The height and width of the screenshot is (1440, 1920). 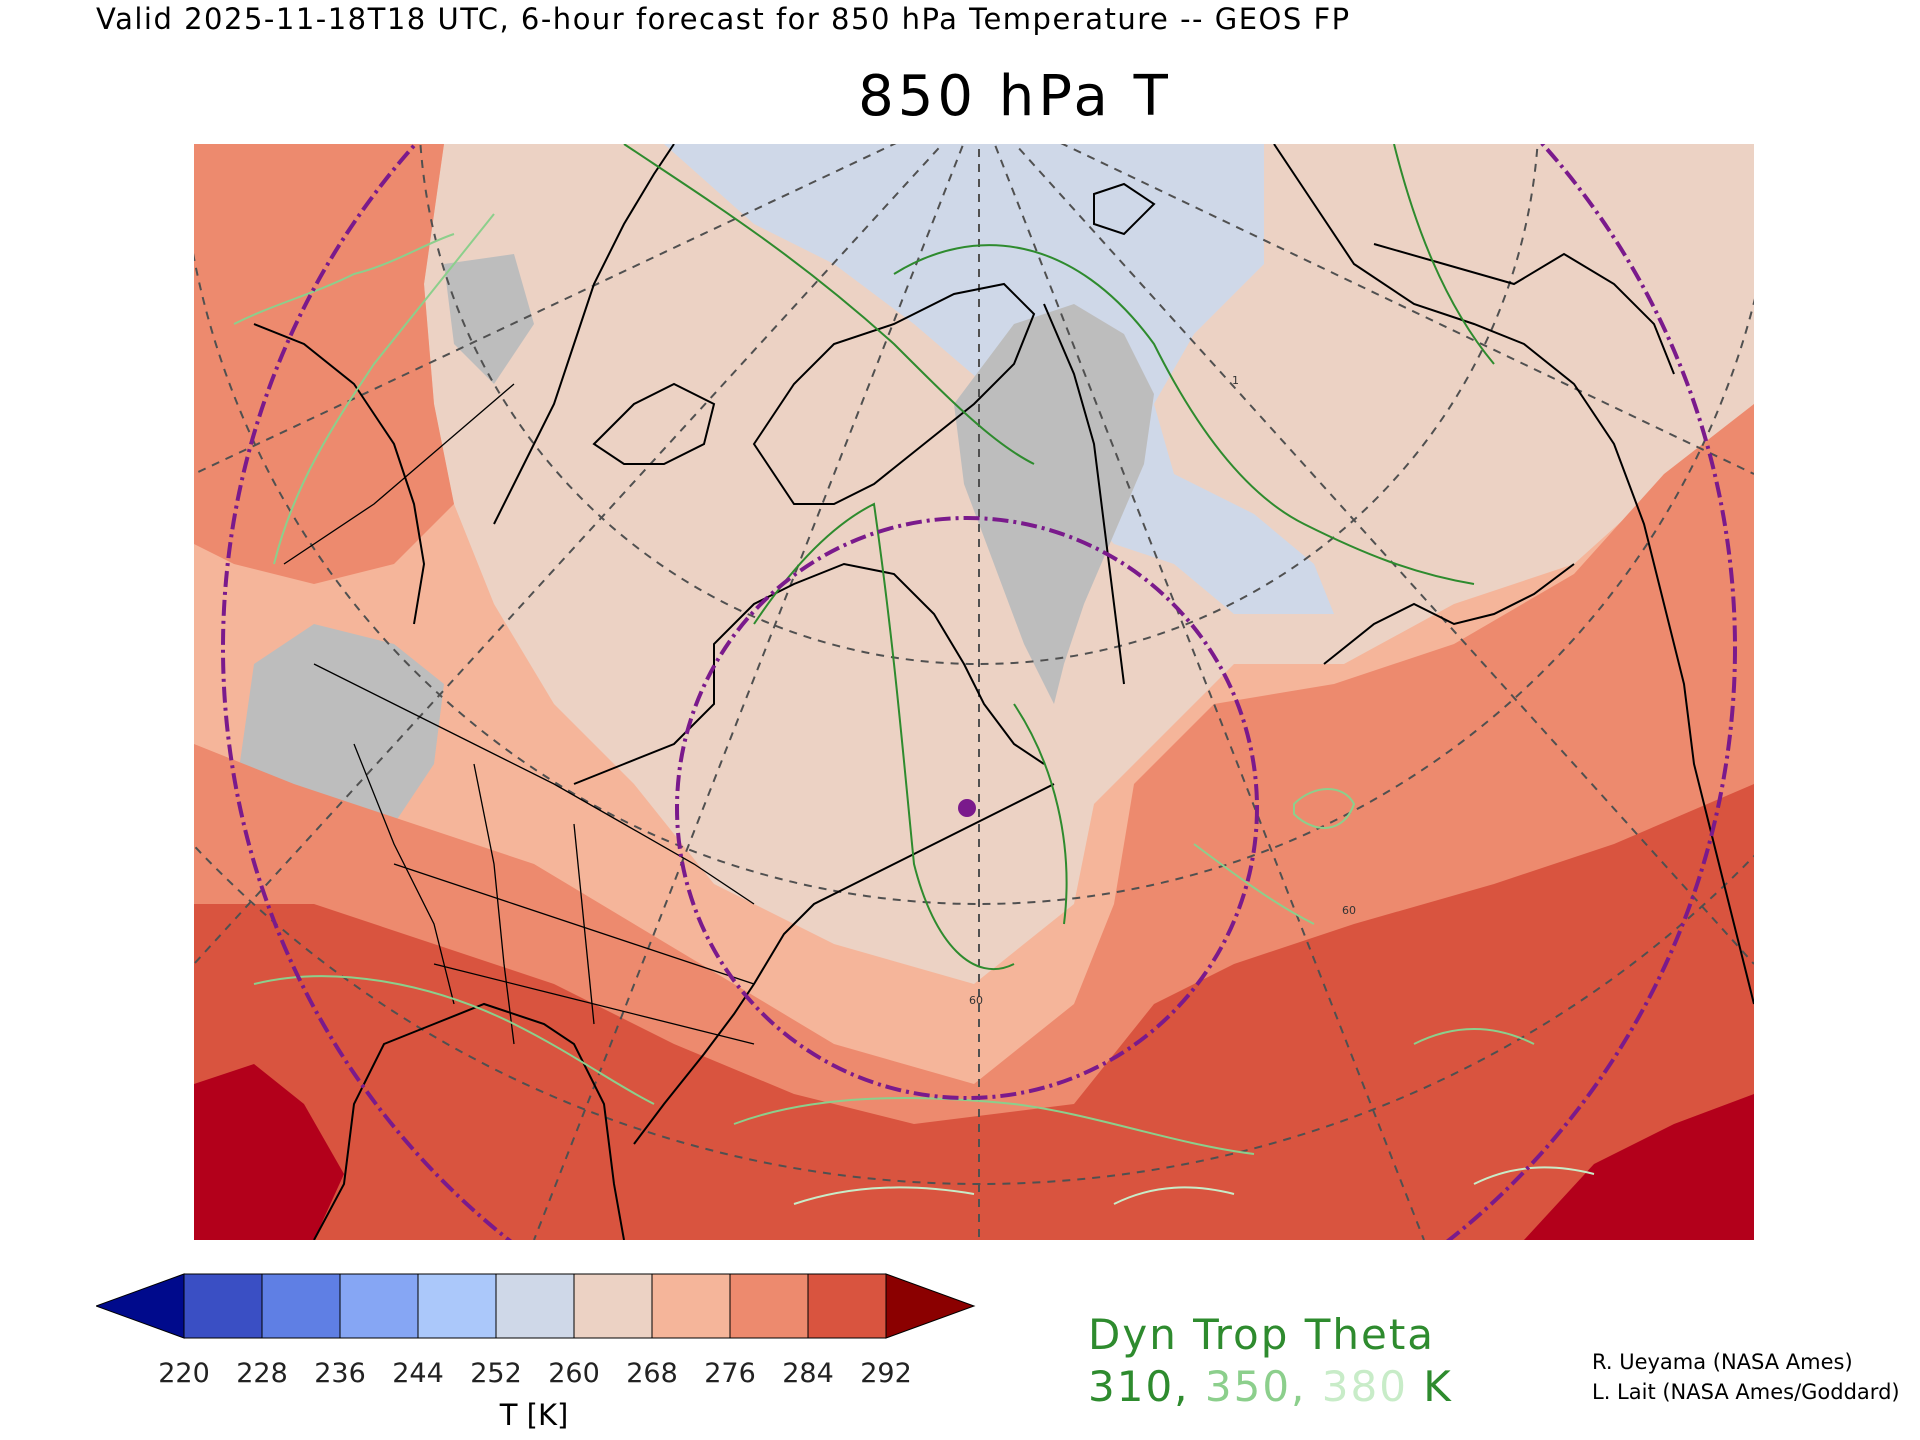 I want to click on temperature-colorbar, so click(x=536, y=1306).